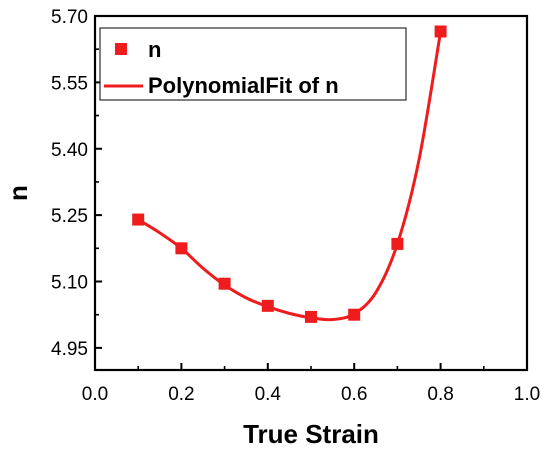 This screenshot has height=451, width=550. I want to click on legend-label-fit: PolynomialFit of n, so click(243, 85).